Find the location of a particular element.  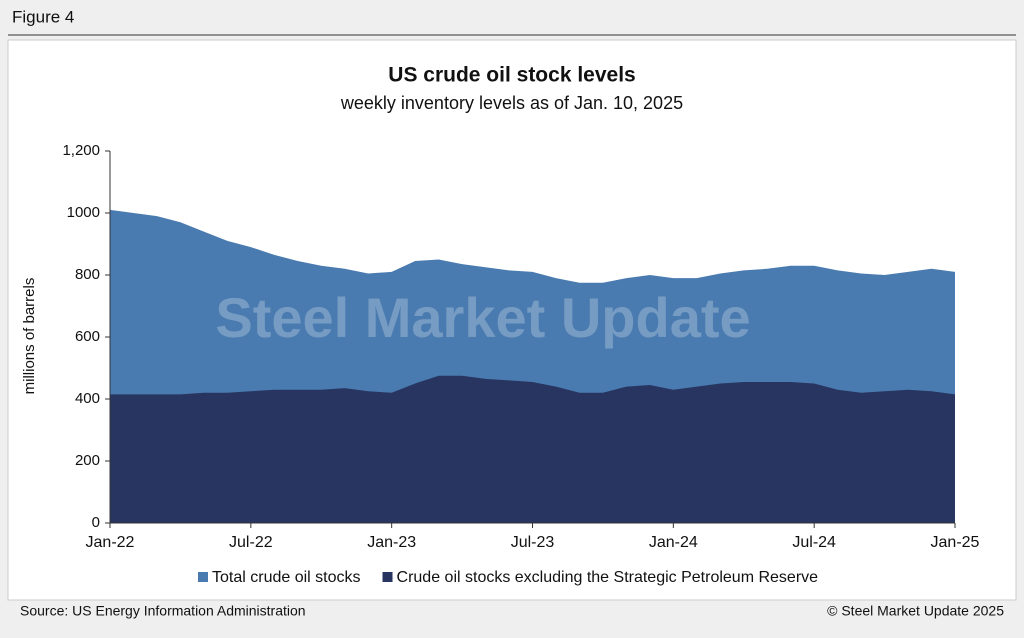

x-tick-label: Jan-23 is located at coordinates (391, 542).